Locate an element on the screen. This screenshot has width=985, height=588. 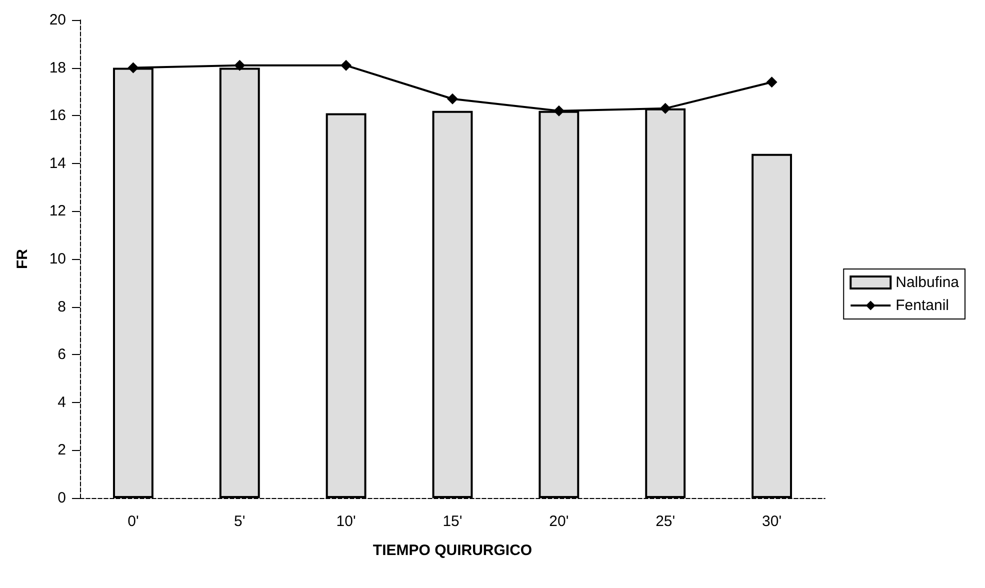
x-tick-label: 15' is located at coordinates (452, 521).